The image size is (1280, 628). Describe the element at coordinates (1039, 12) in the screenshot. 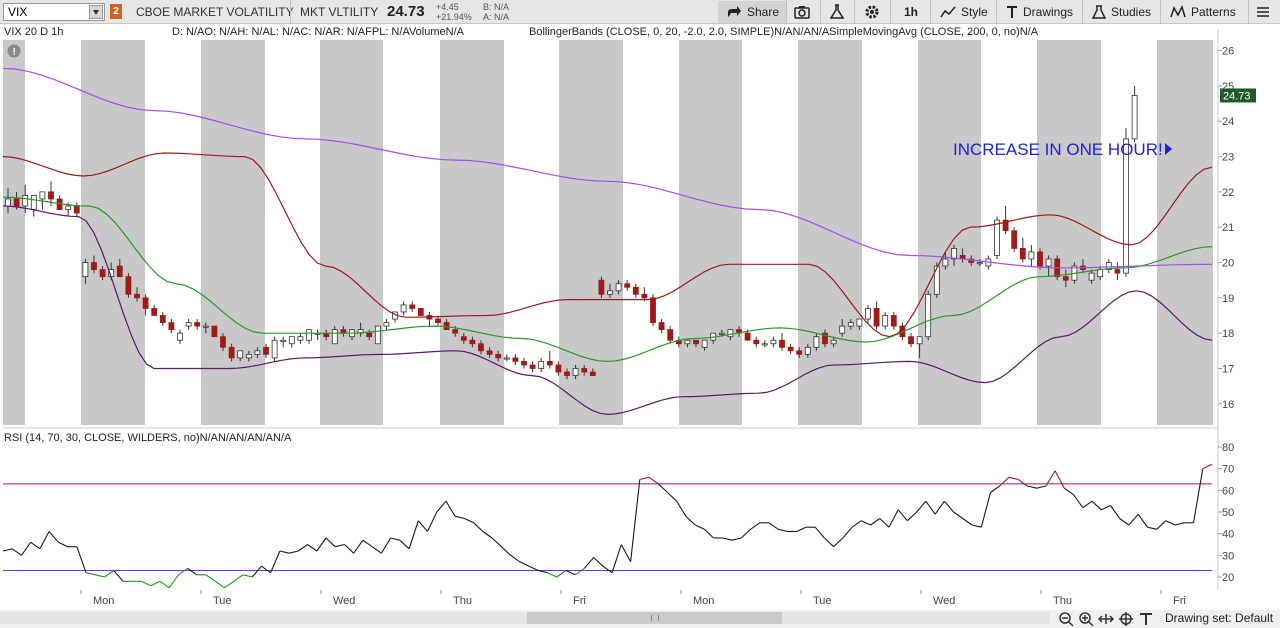

I see `drawings-button: Drawings` at that location.